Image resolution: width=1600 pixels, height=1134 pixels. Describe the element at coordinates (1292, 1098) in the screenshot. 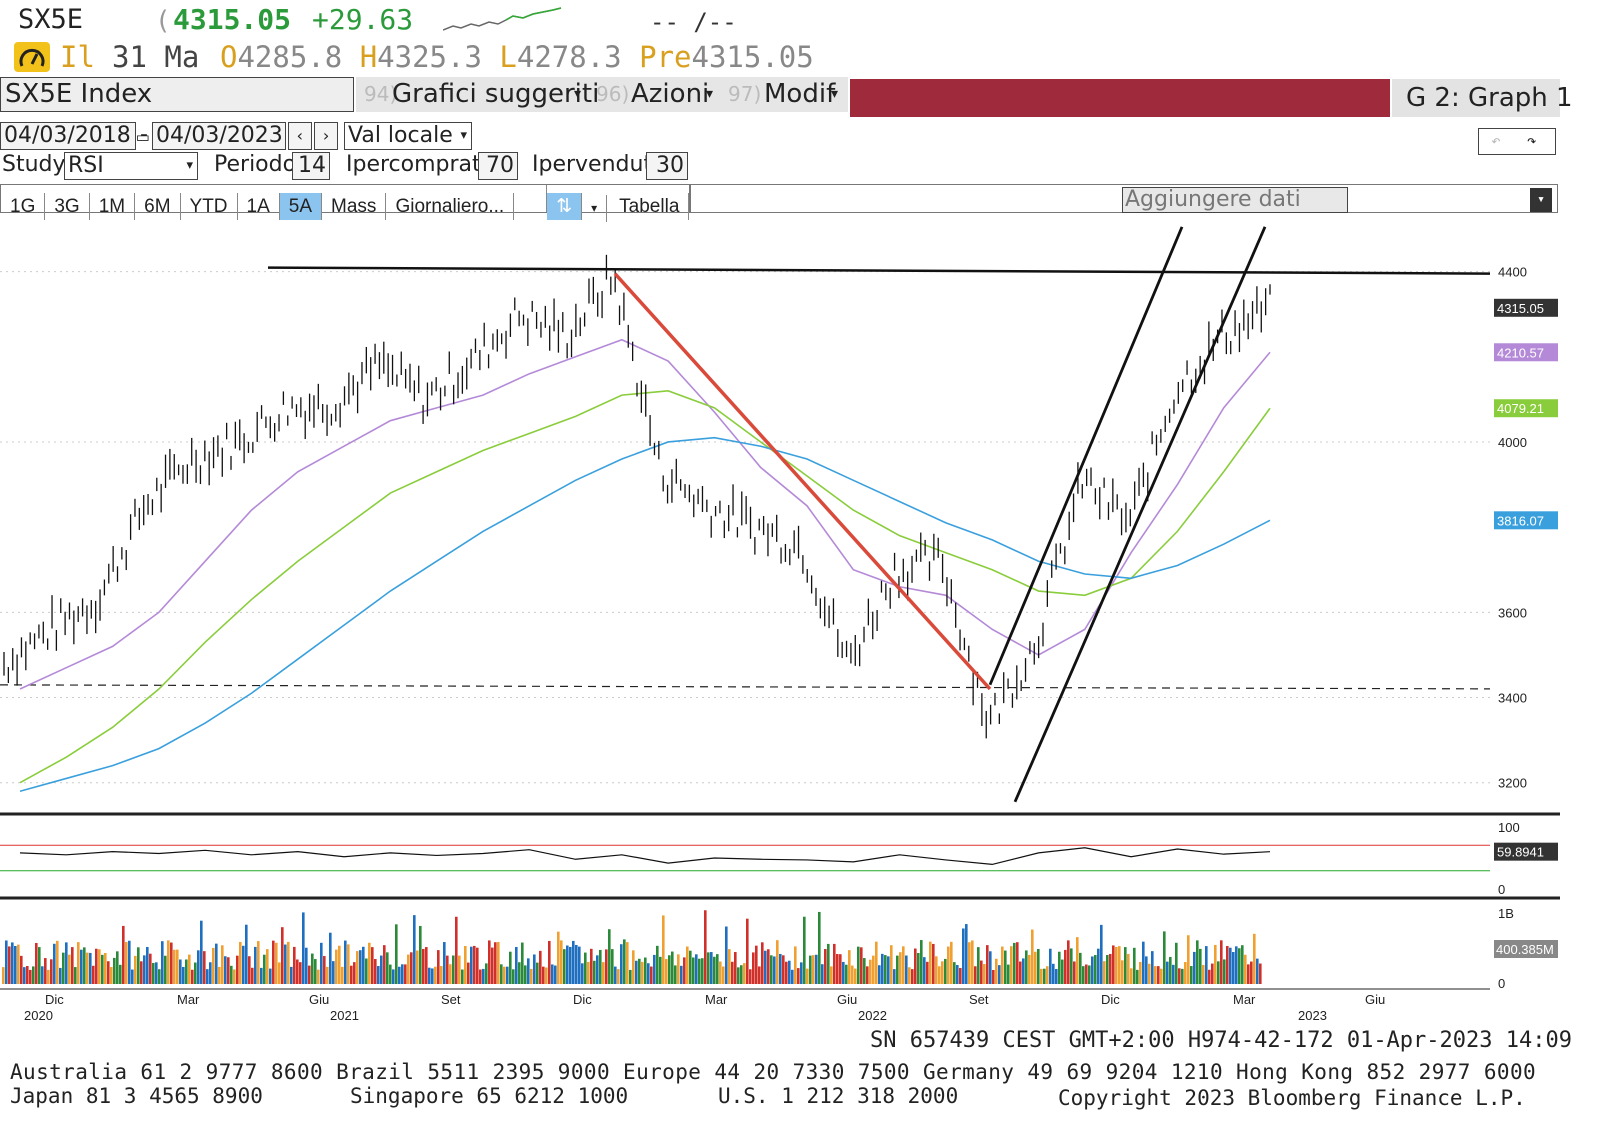

I see `copyright: Copyright 2023 Bloomberg Finance L.P.` at that location.